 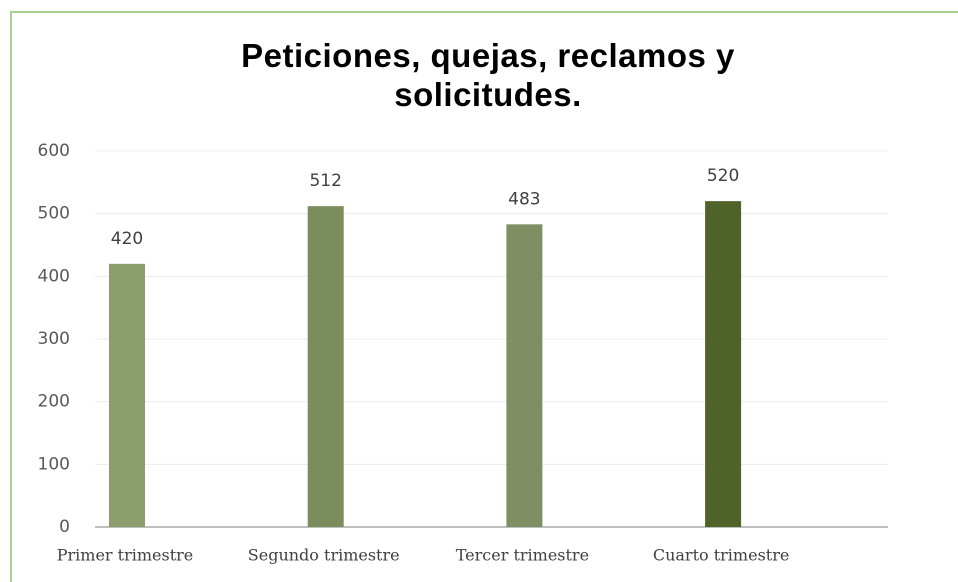 What do you see at coordinates (54, 339) in the screenshot?
I see `y-tick-label: 300` at bounding box center [54, 339].